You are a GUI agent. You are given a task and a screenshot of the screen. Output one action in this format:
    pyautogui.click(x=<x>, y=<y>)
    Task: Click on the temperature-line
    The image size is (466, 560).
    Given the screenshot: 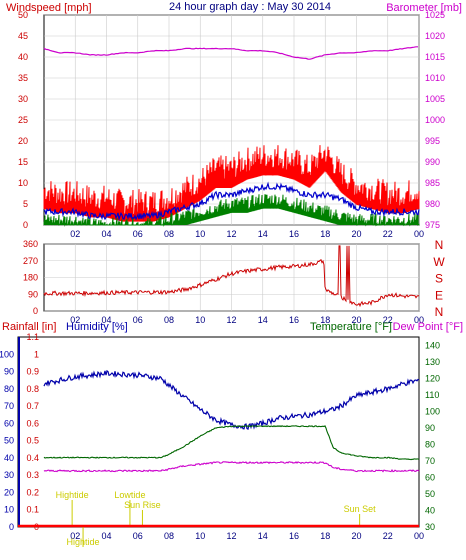 What is the action you would take?
    pyautogui.click(x=231, y=443)
    